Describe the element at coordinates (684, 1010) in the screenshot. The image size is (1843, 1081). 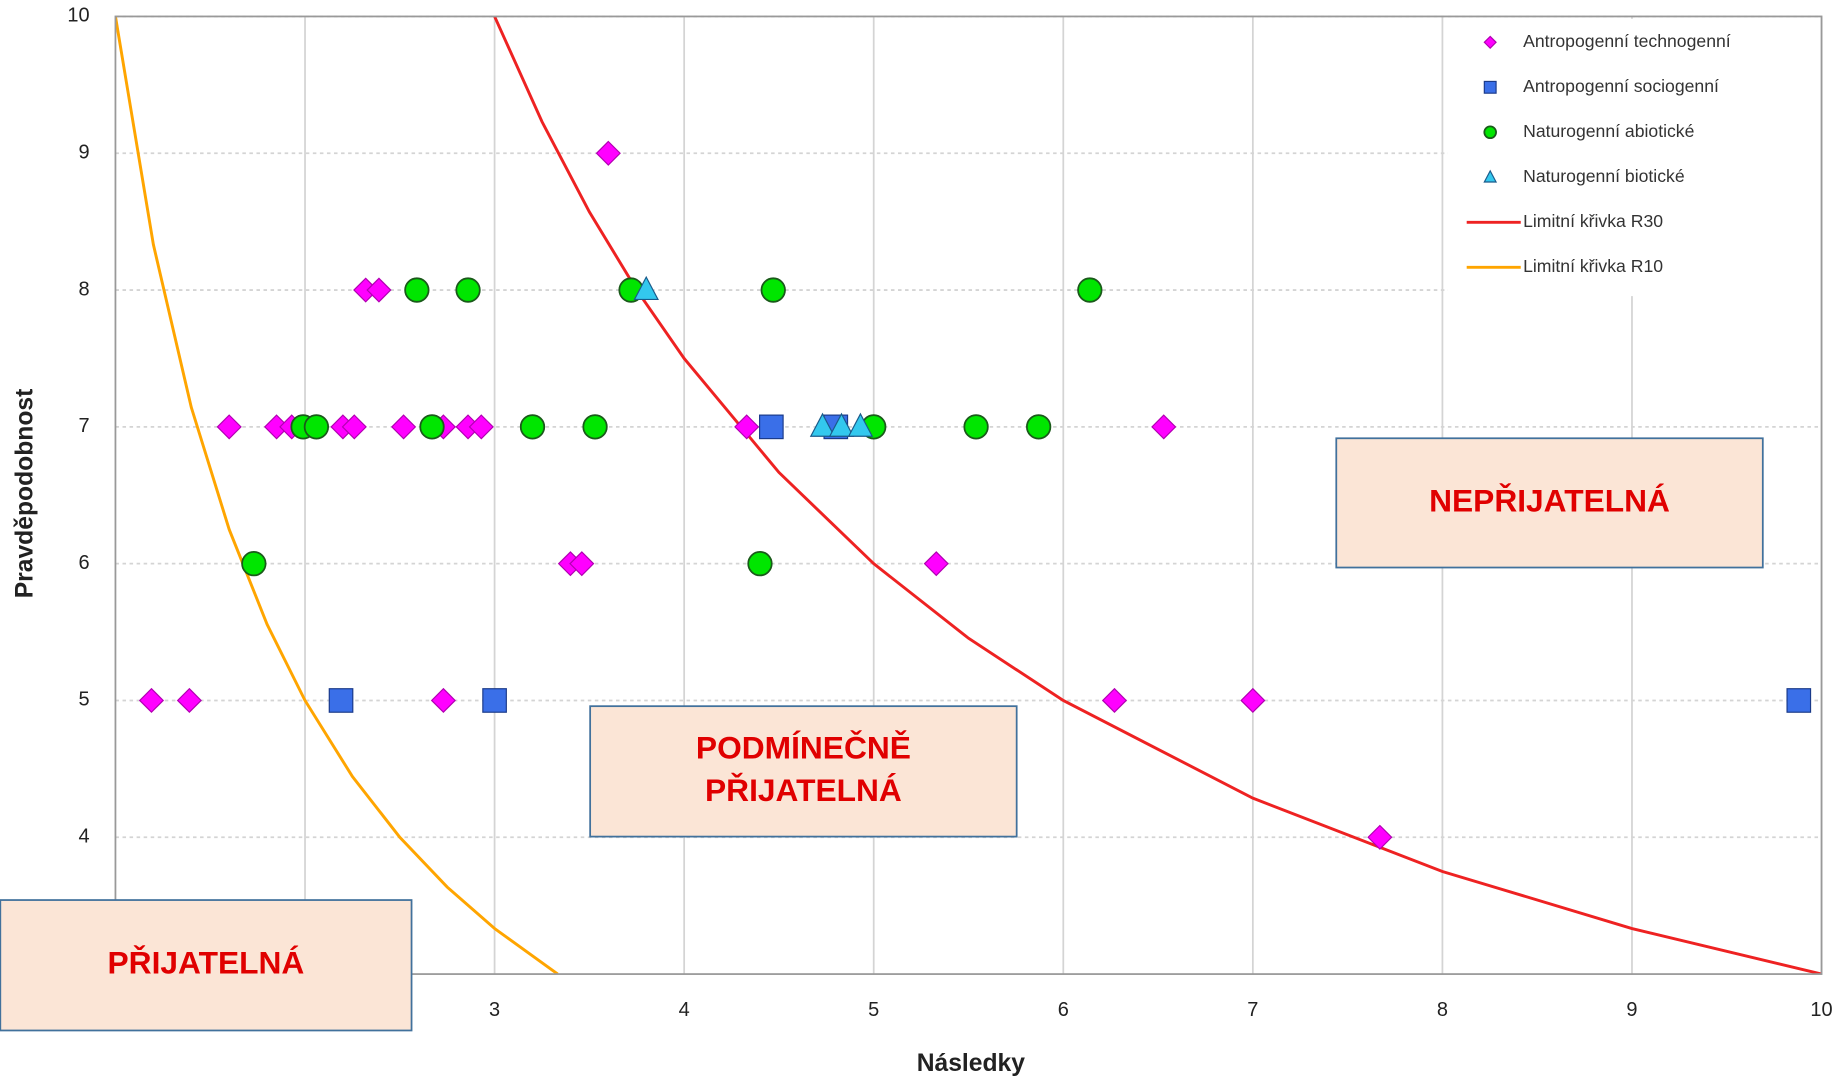
I see `x-tick-label: 4` at that location.